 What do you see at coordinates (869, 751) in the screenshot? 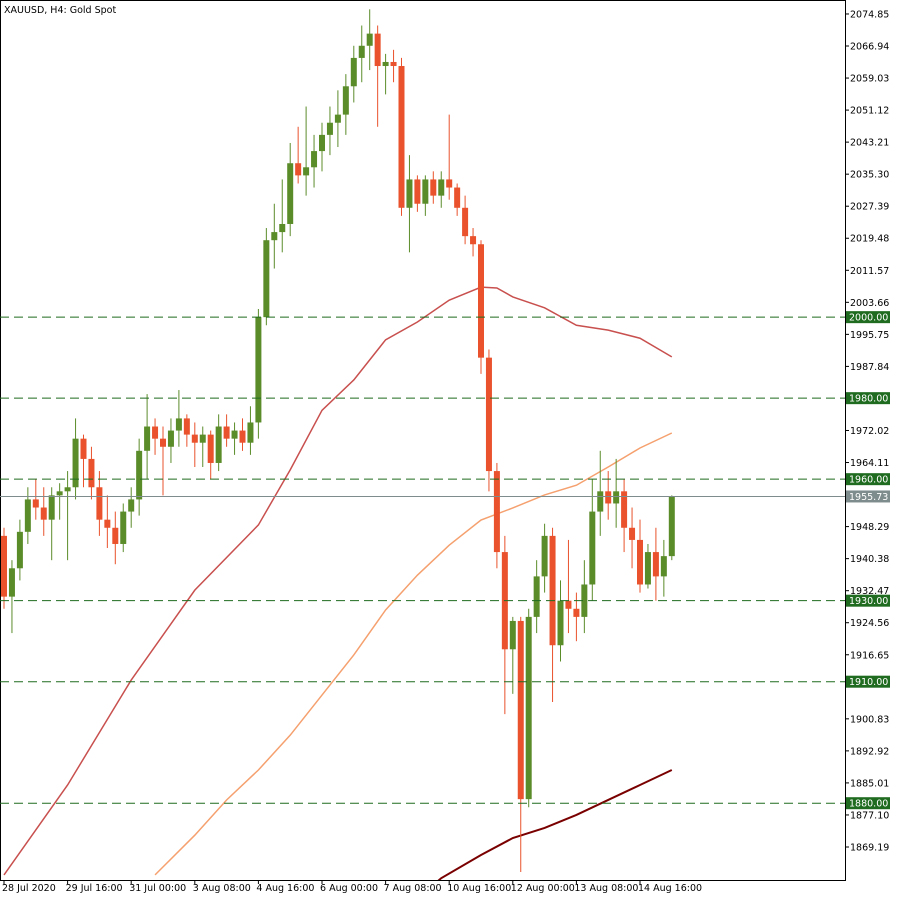
I see `y-tick-label: 1892.92` at bounding box center [869, 751].